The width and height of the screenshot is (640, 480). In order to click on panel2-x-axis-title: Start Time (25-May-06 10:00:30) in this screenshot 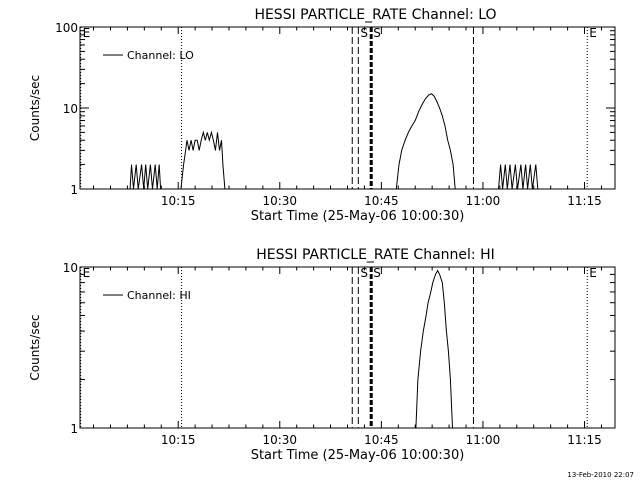, I will do `click(358, 455)`.